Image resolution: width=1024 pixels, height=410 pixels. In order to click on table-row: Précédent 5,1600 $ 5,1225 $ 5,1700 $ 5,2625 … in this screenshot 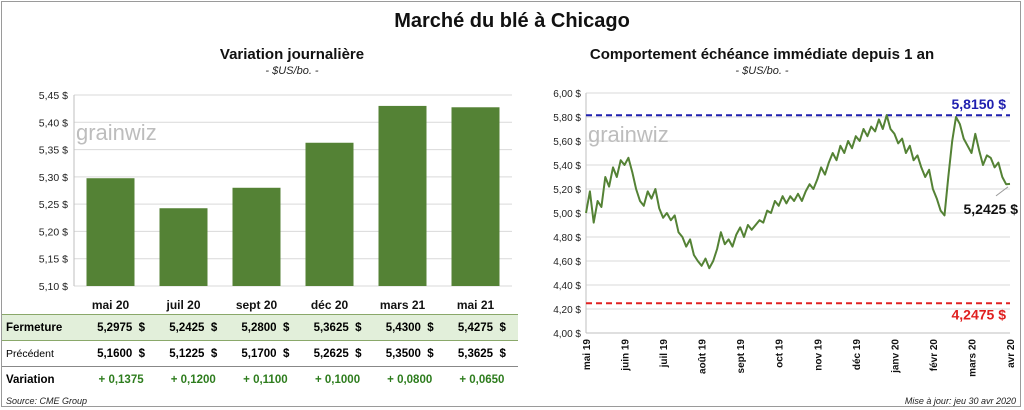, I will do `click(260, 353)`.